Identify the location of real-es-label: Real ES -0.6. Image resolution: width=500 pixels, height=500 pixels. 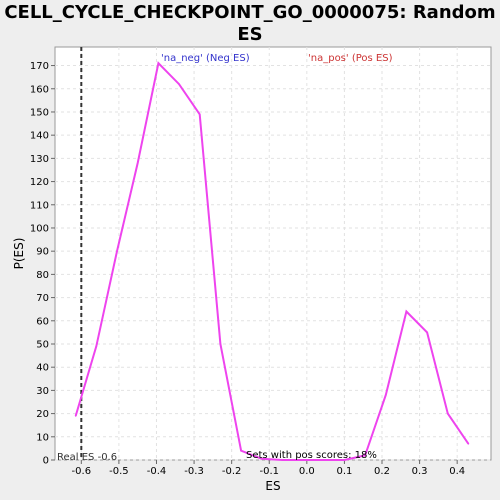
(87, 457).